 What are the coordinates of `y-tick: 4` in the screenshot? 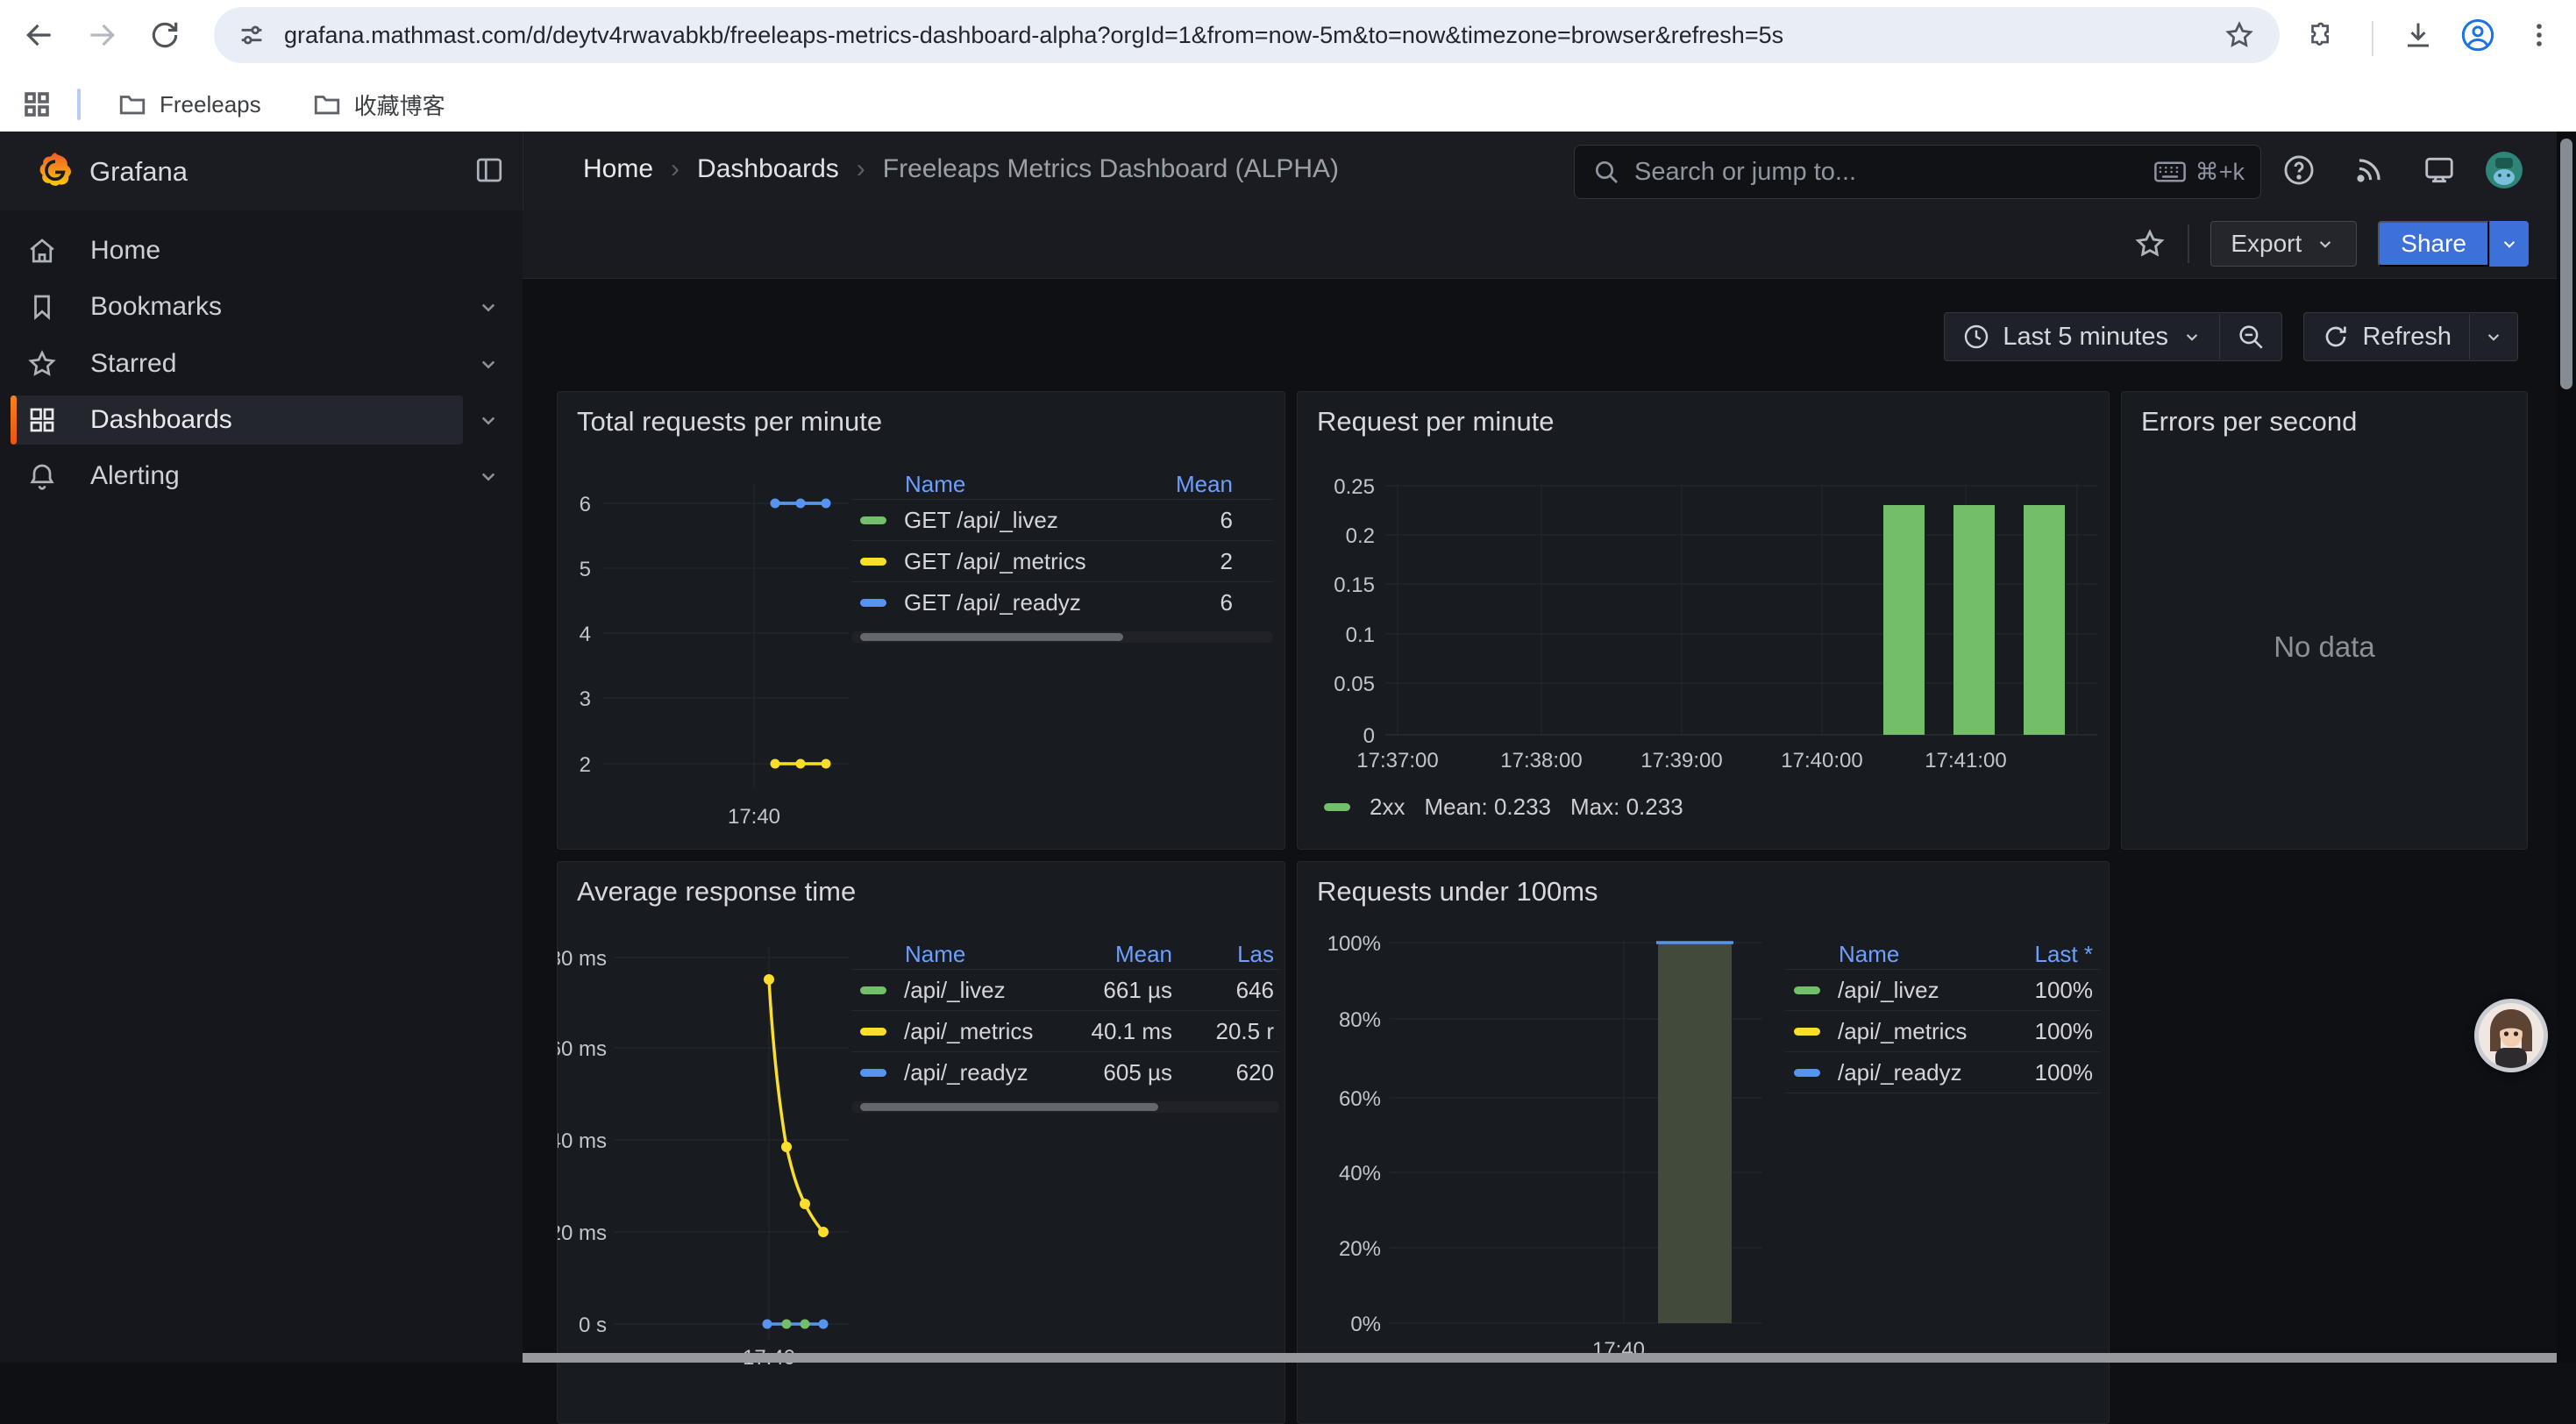 It's located at (585, 634).